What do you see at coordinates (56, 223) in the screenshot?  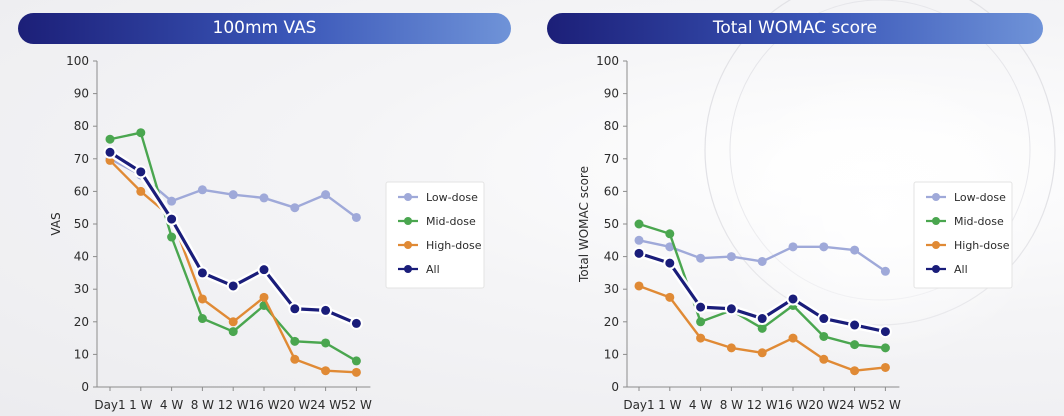 I see `vas-y-axis-label: VAS` at bounding box center [56, 223].